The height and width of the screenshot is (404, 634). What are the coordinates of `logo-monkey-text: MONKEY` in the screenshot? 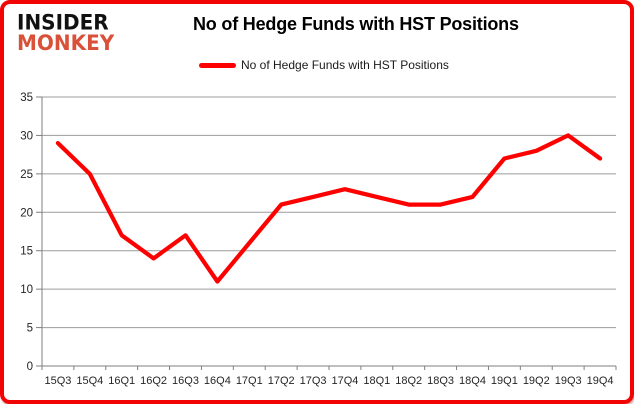 It's located at (66, 41).